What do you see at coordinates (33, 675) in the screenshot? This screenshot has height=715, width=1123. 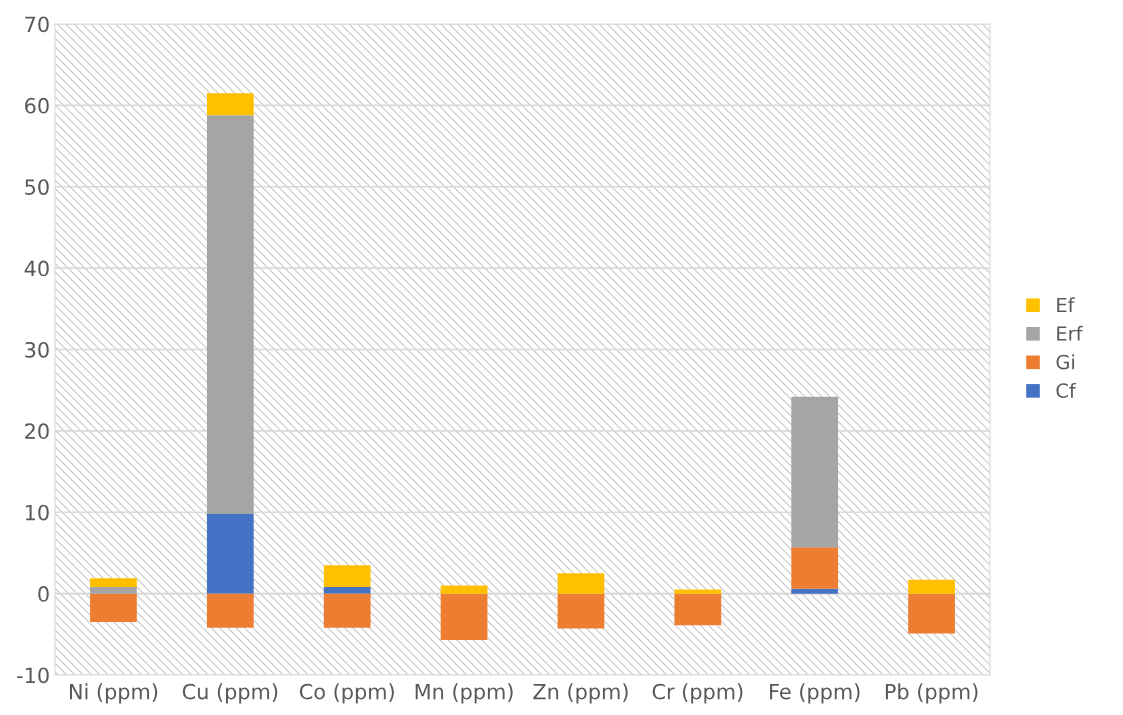 I see `y-tick-label: -10` at bounding box center [33, 675].